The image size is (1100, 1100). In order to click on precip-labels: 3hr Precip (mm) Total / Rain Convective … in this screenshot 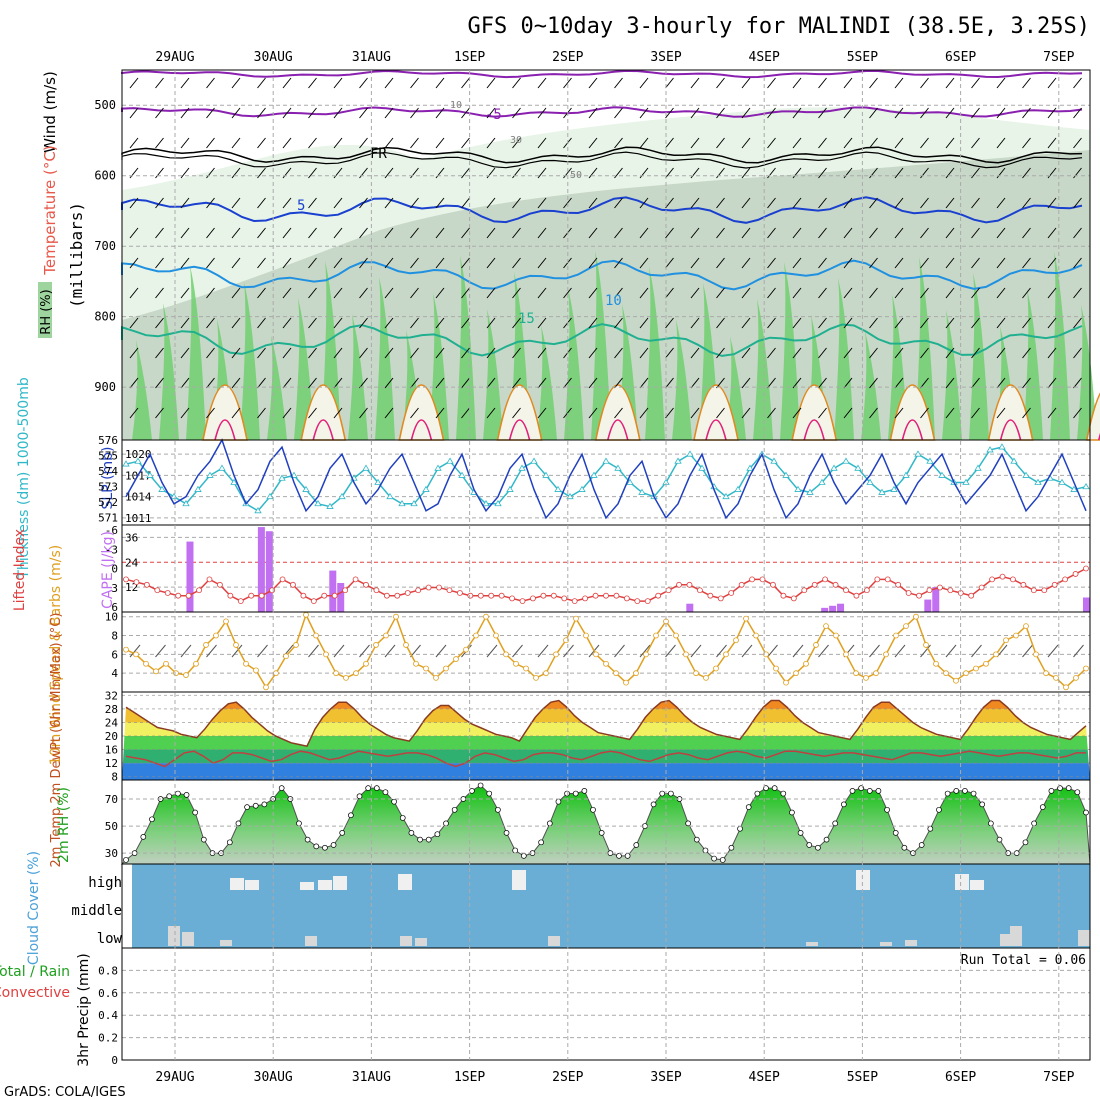, I will do `click(543, 1010)`.